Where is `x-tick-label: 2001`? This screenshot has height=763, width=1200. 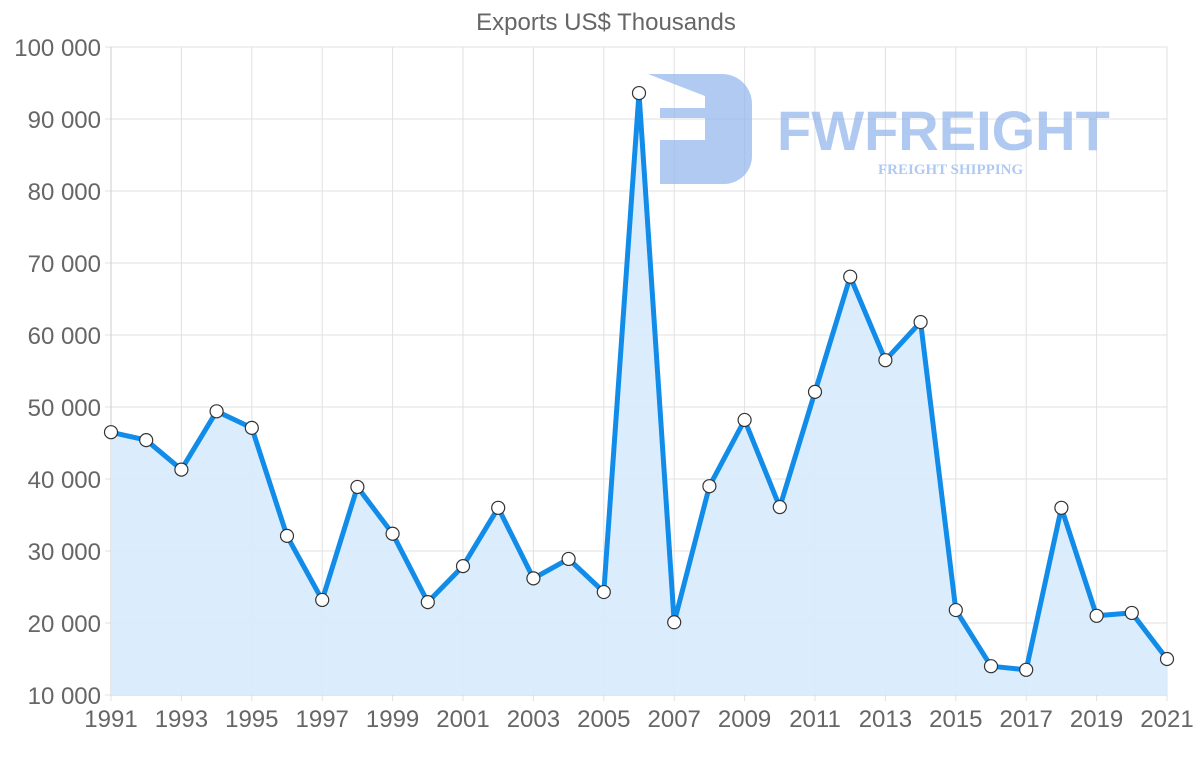 x-tick-label: 2001 is located at coordinates (462, 719).